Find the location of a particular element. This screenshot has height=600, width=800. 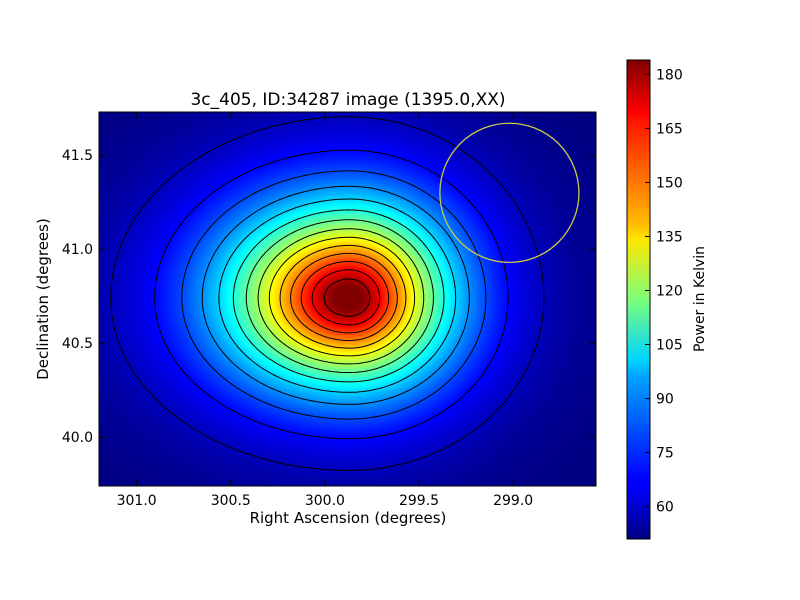

colorbar-tick-label: 135 is located at coordinates (669, 237).